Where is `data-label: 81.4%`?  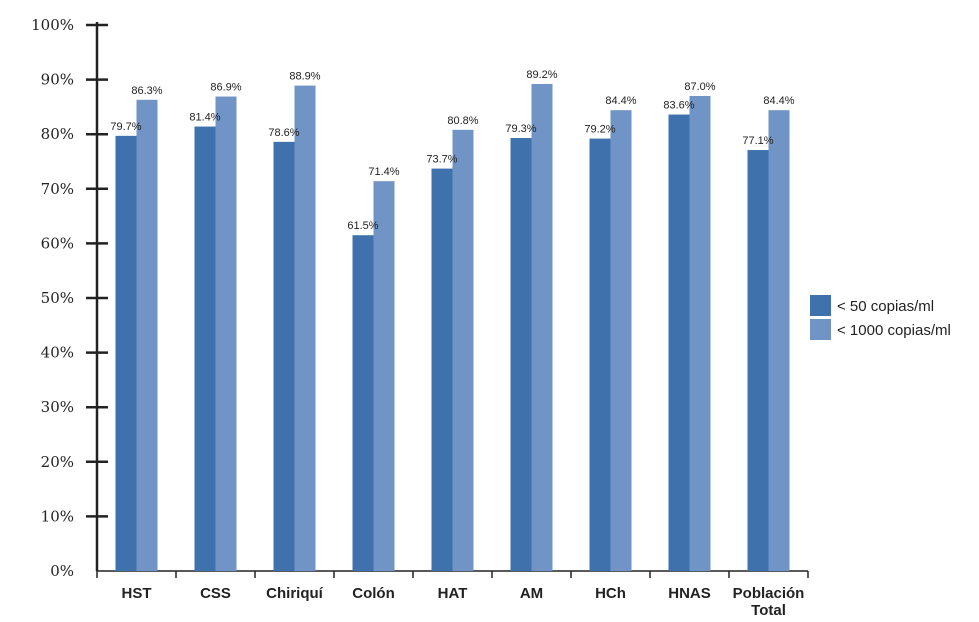 data-label: 81.4% is located at coordinates (204, 118).